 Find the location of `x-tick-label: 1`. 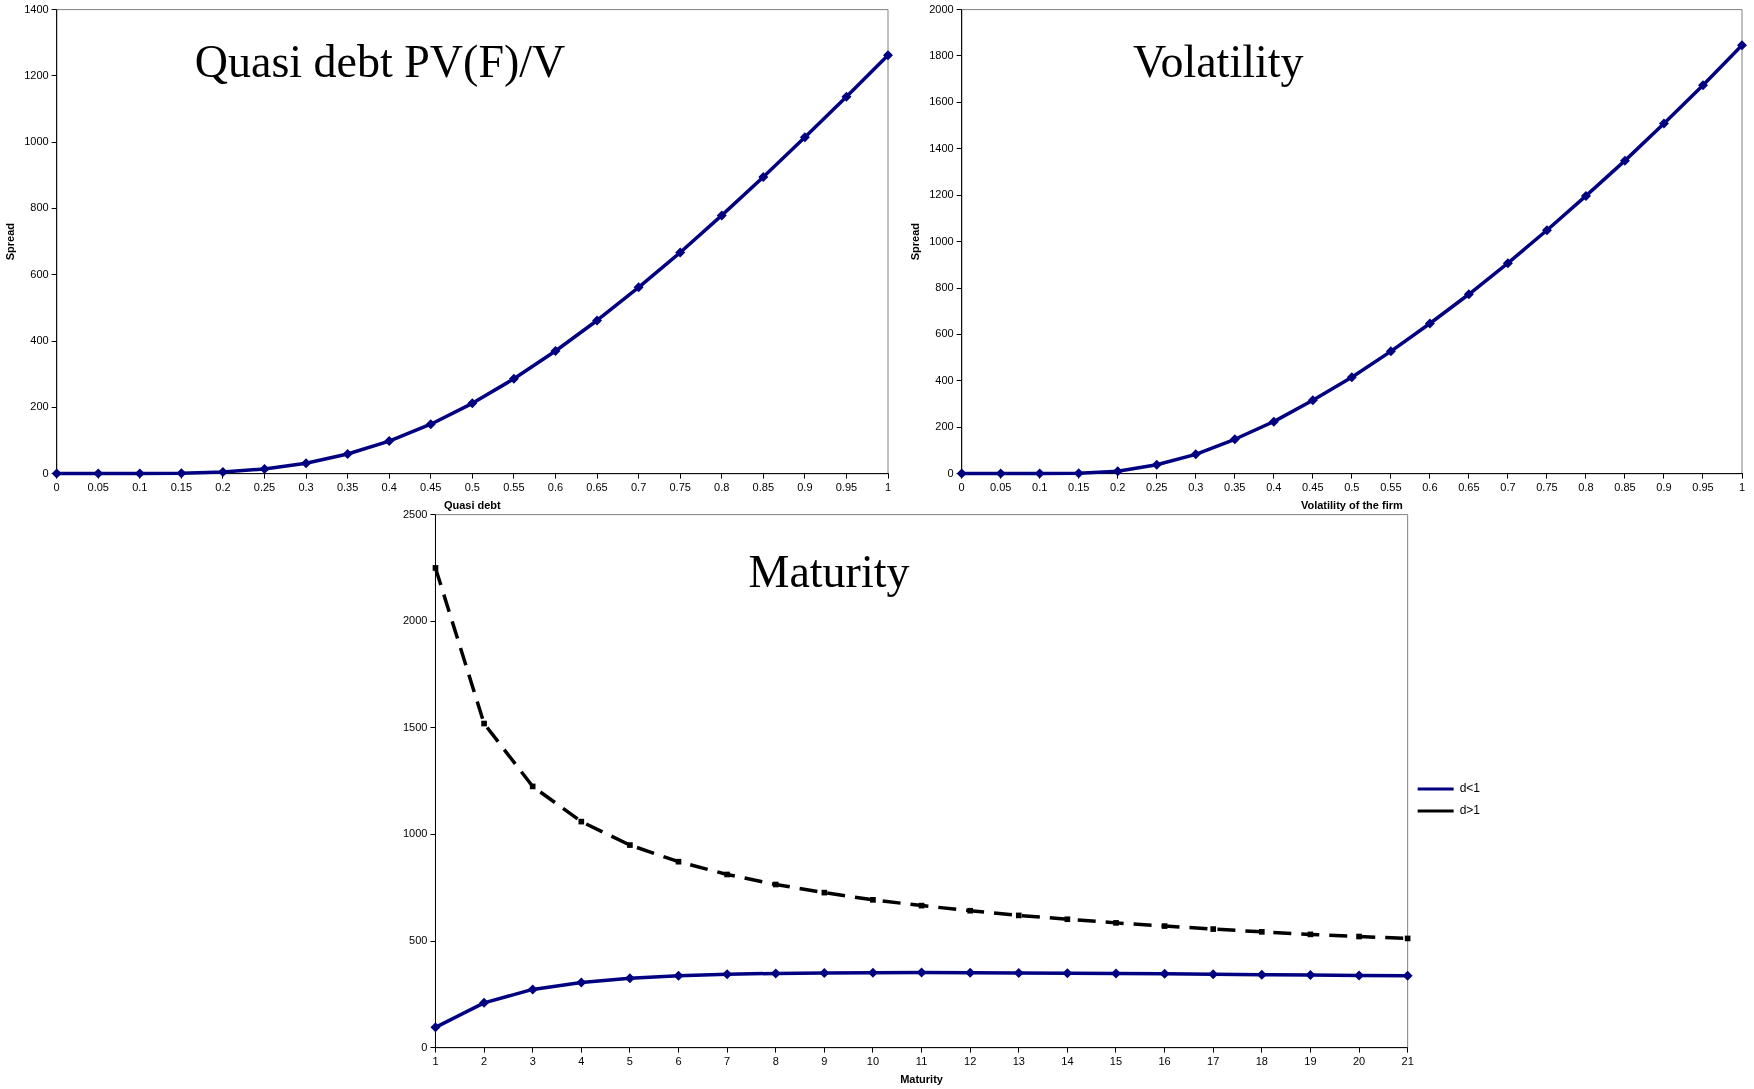

x-tick-label: 1 is located at coordinates (435, 1061).